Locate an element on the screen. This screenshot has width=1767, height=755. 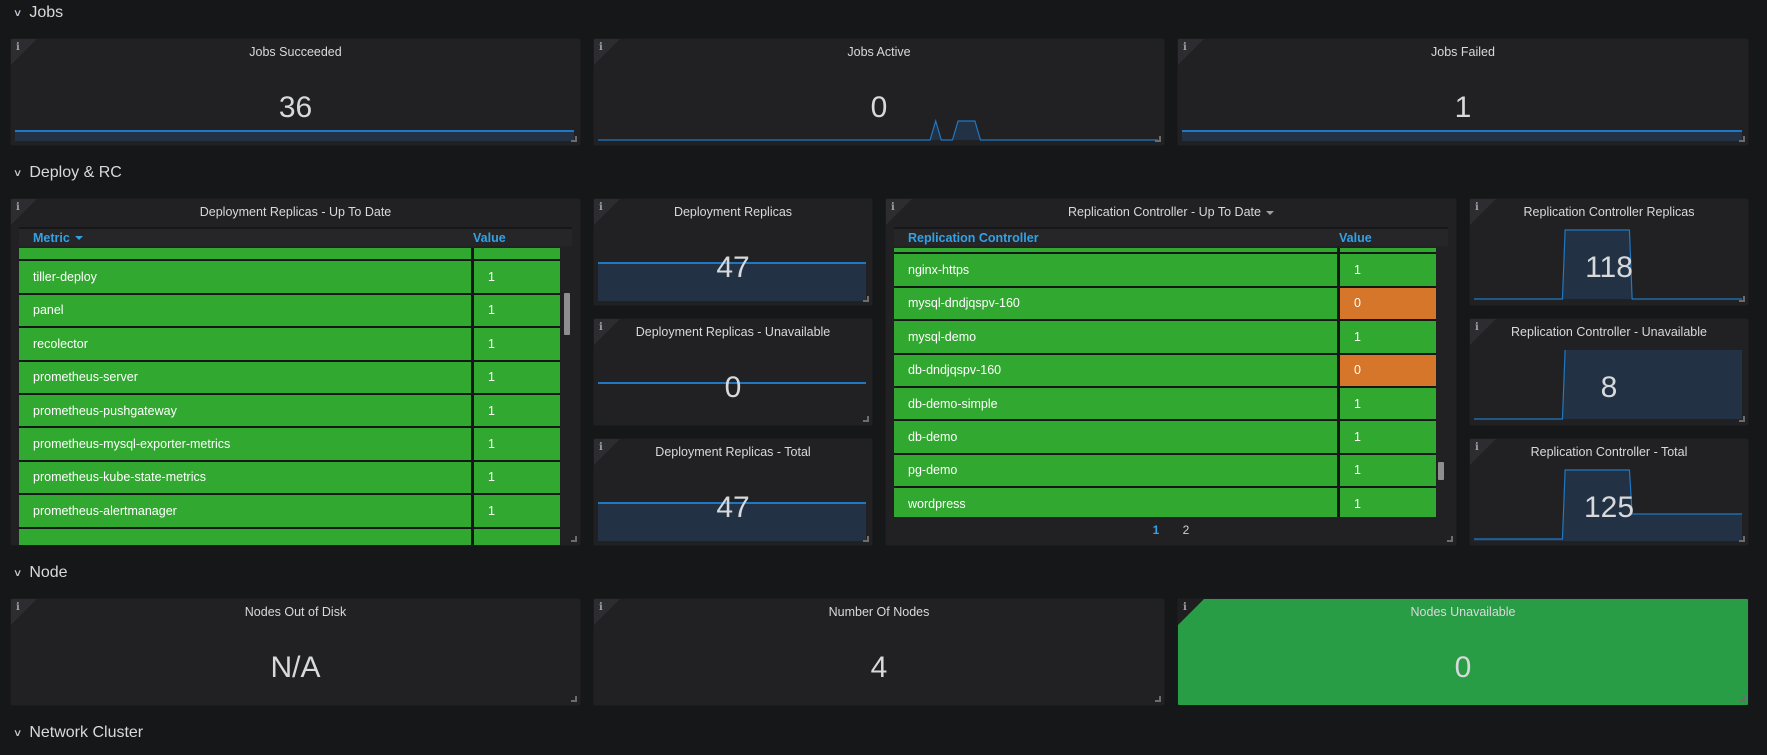
table-row: recolector 1 is located at coordinates (289, 343).